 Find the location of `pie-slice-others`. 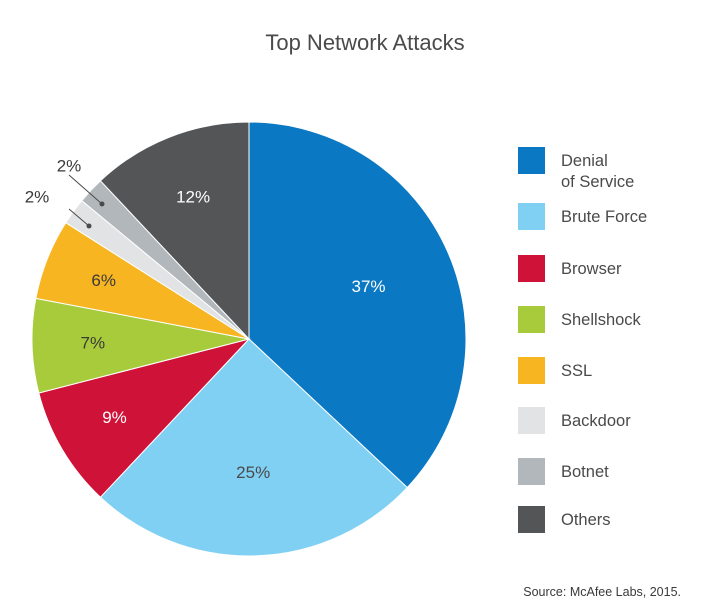

pie-slice-others is located at coordinates (174, 231).